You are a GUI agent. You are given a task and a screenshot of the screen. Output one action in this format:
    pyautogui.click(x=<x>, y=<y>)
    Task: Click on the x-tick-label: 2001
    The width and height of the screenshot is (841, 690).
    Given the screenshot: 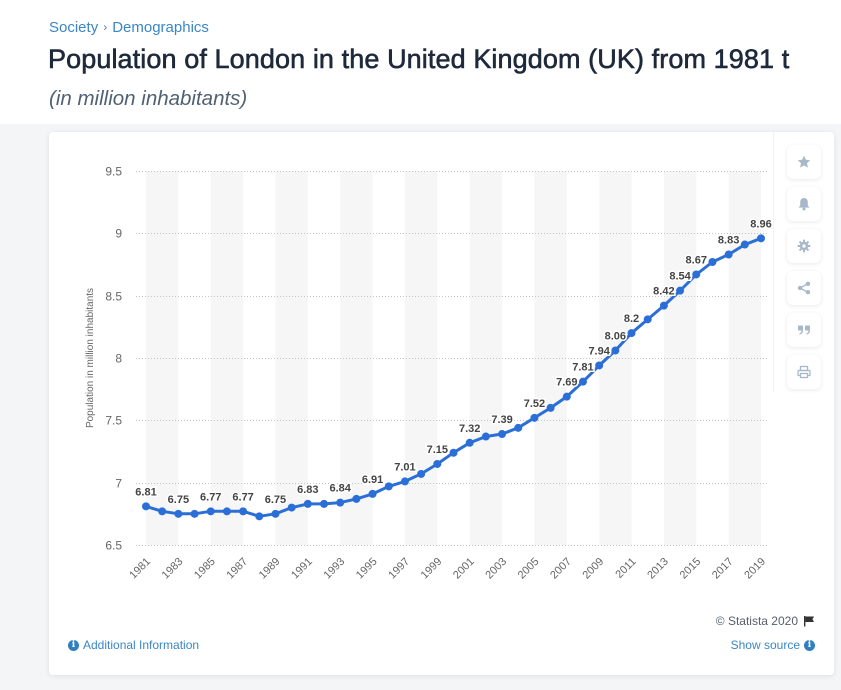 What is the action you would take?
    pyautogui.click(x=464, y=569)
    